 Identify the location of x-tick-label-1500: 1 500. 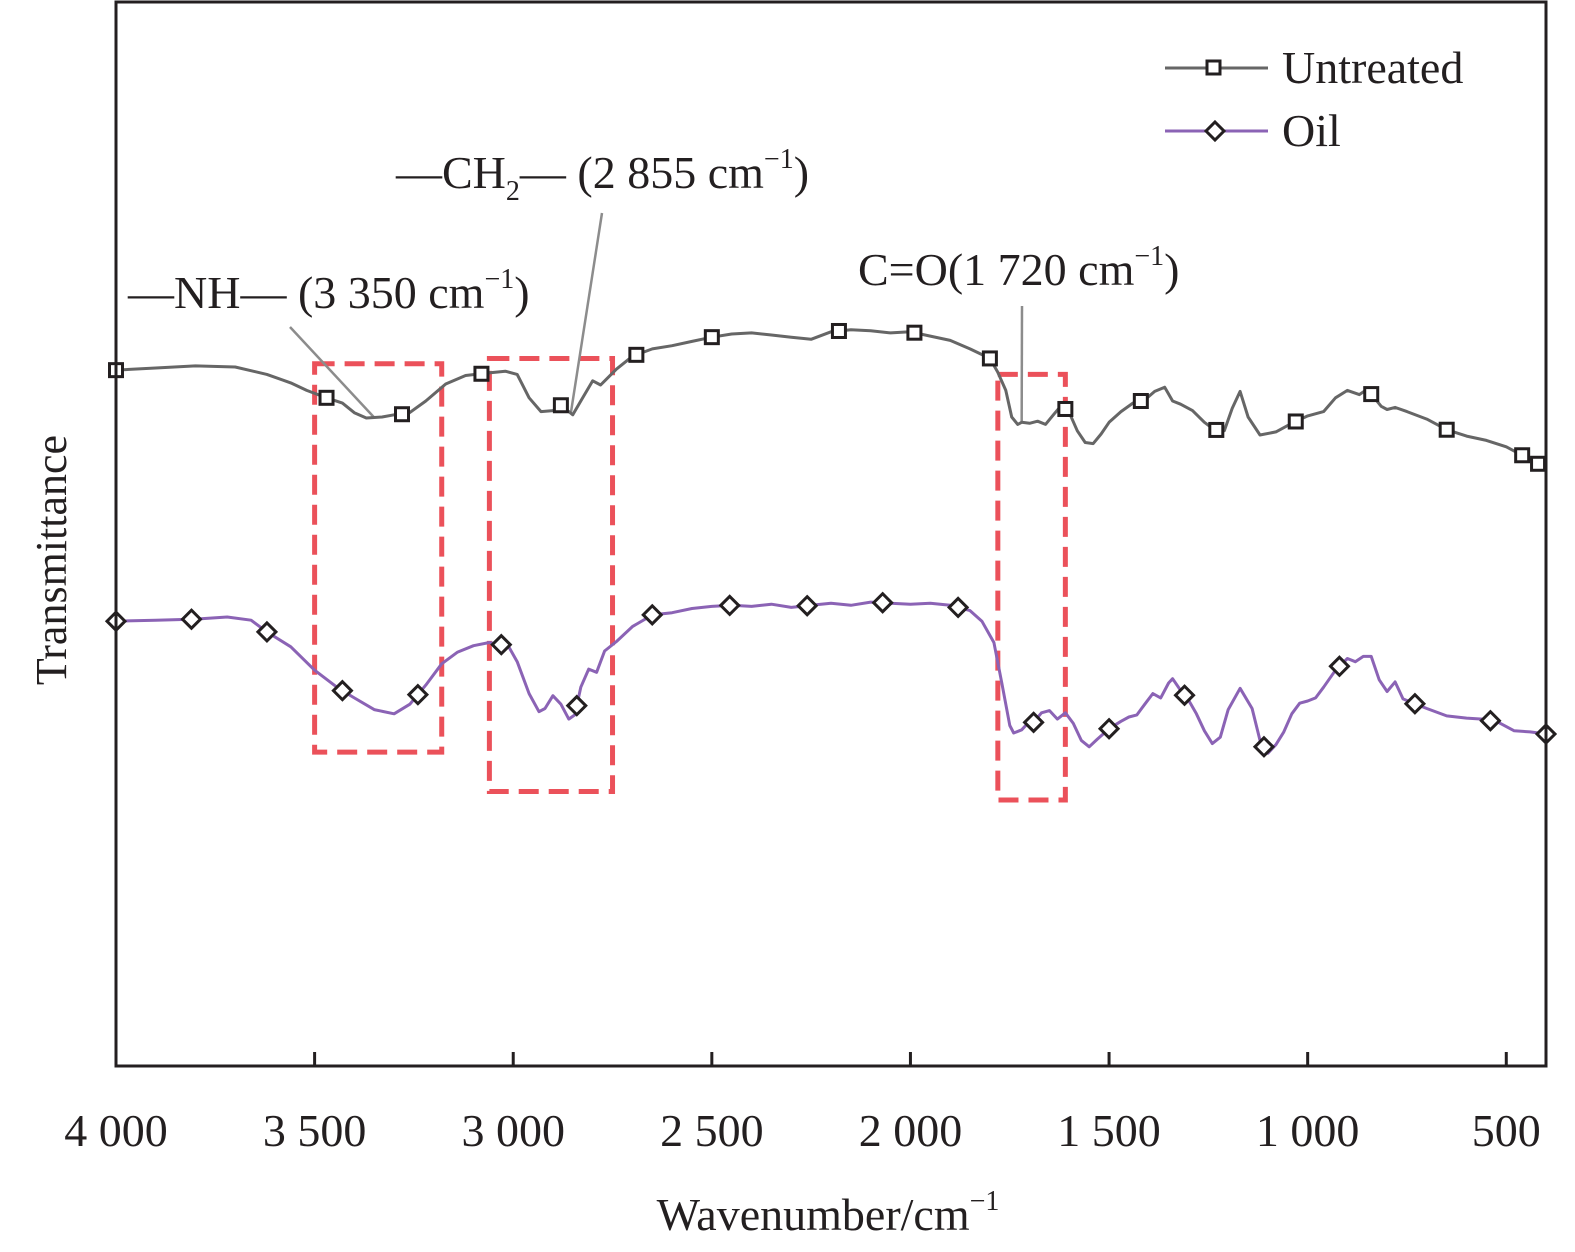
(1109, 1130).